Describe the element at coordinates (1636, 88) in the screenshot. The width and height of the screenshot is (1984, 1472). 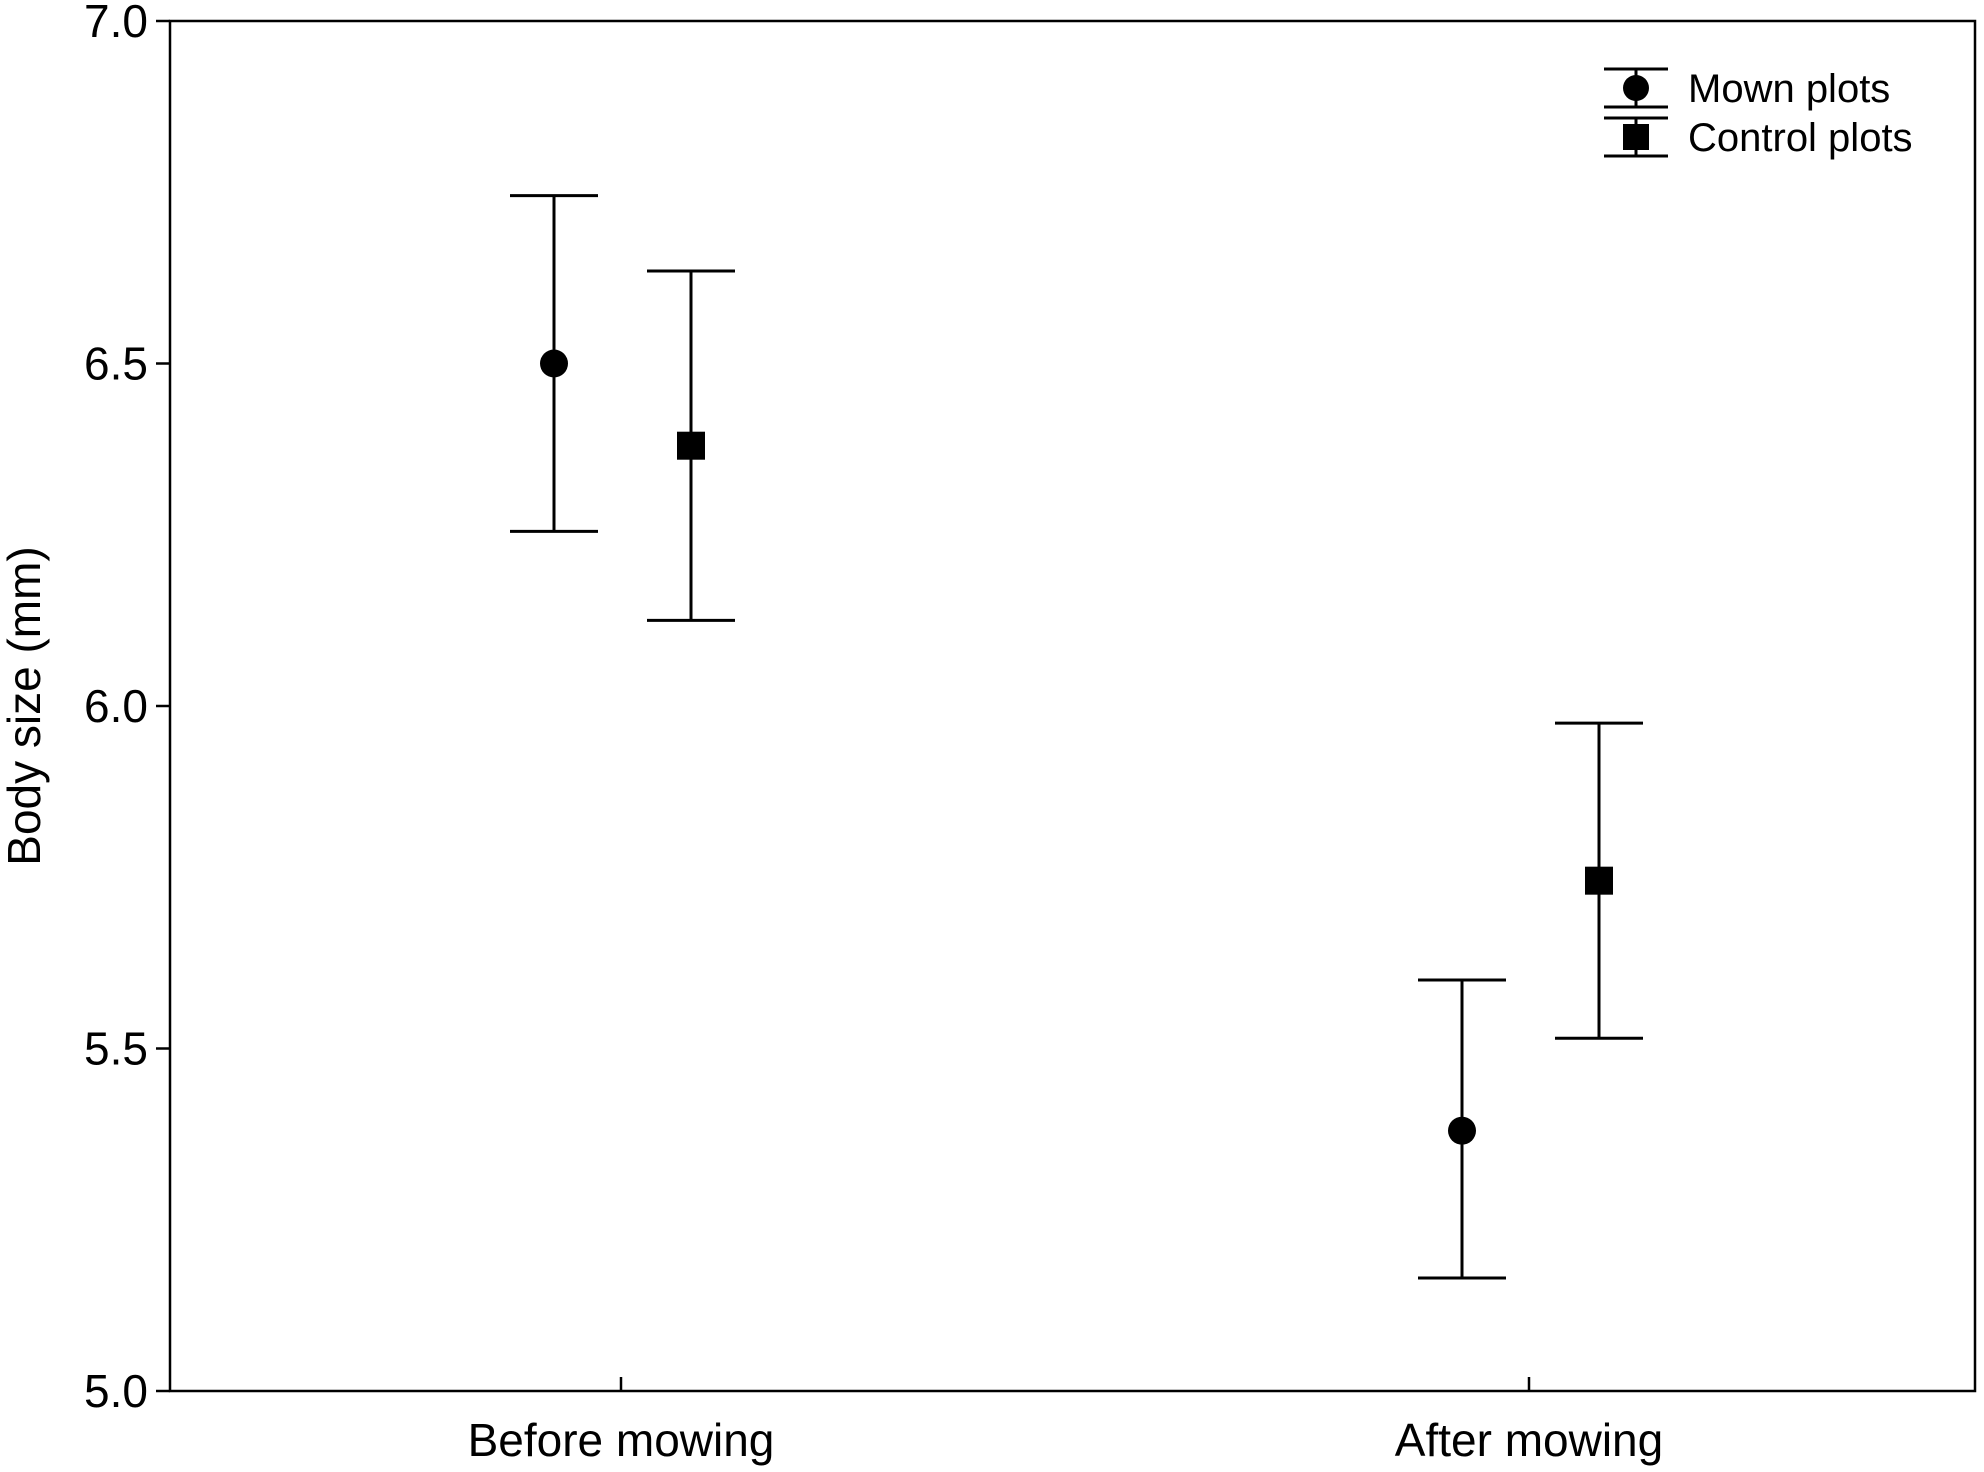
I see `legend-marker-circle` at that location.